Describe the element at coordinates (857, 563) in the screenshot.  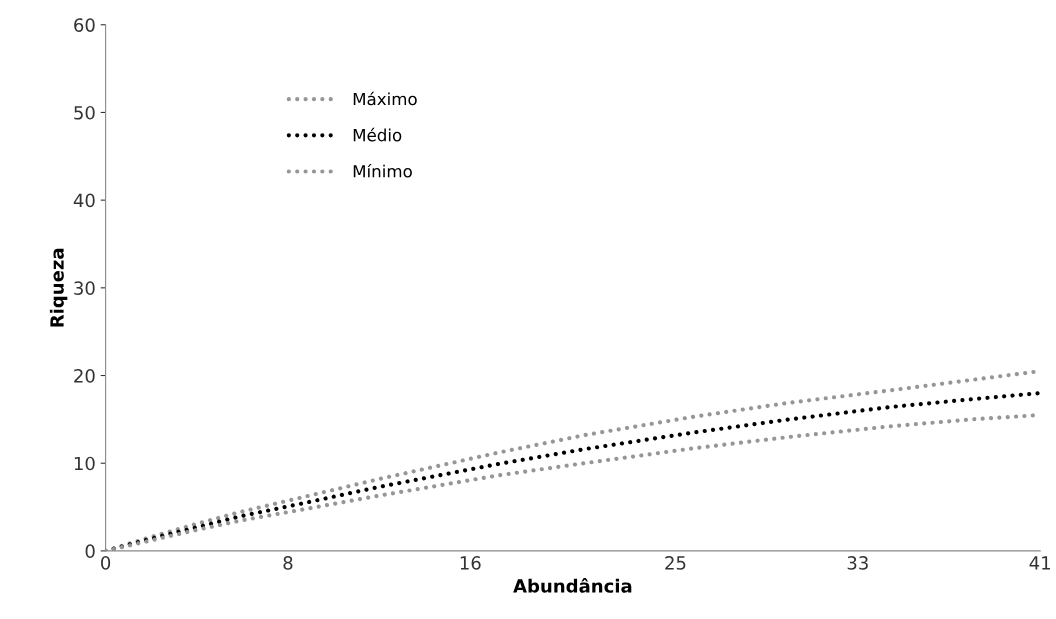
I see `x-tick-label: 33` at that location.